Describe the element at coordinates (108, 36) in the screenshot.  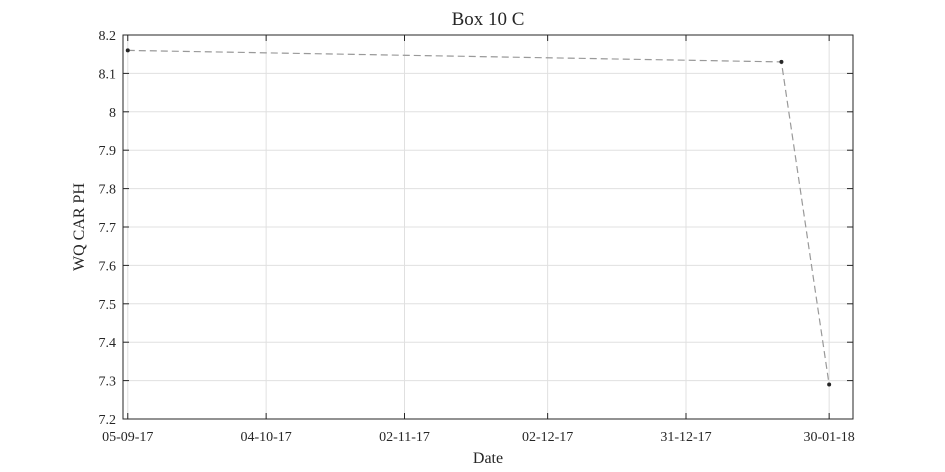
I see `y-tick-label: 8.2` at that location.